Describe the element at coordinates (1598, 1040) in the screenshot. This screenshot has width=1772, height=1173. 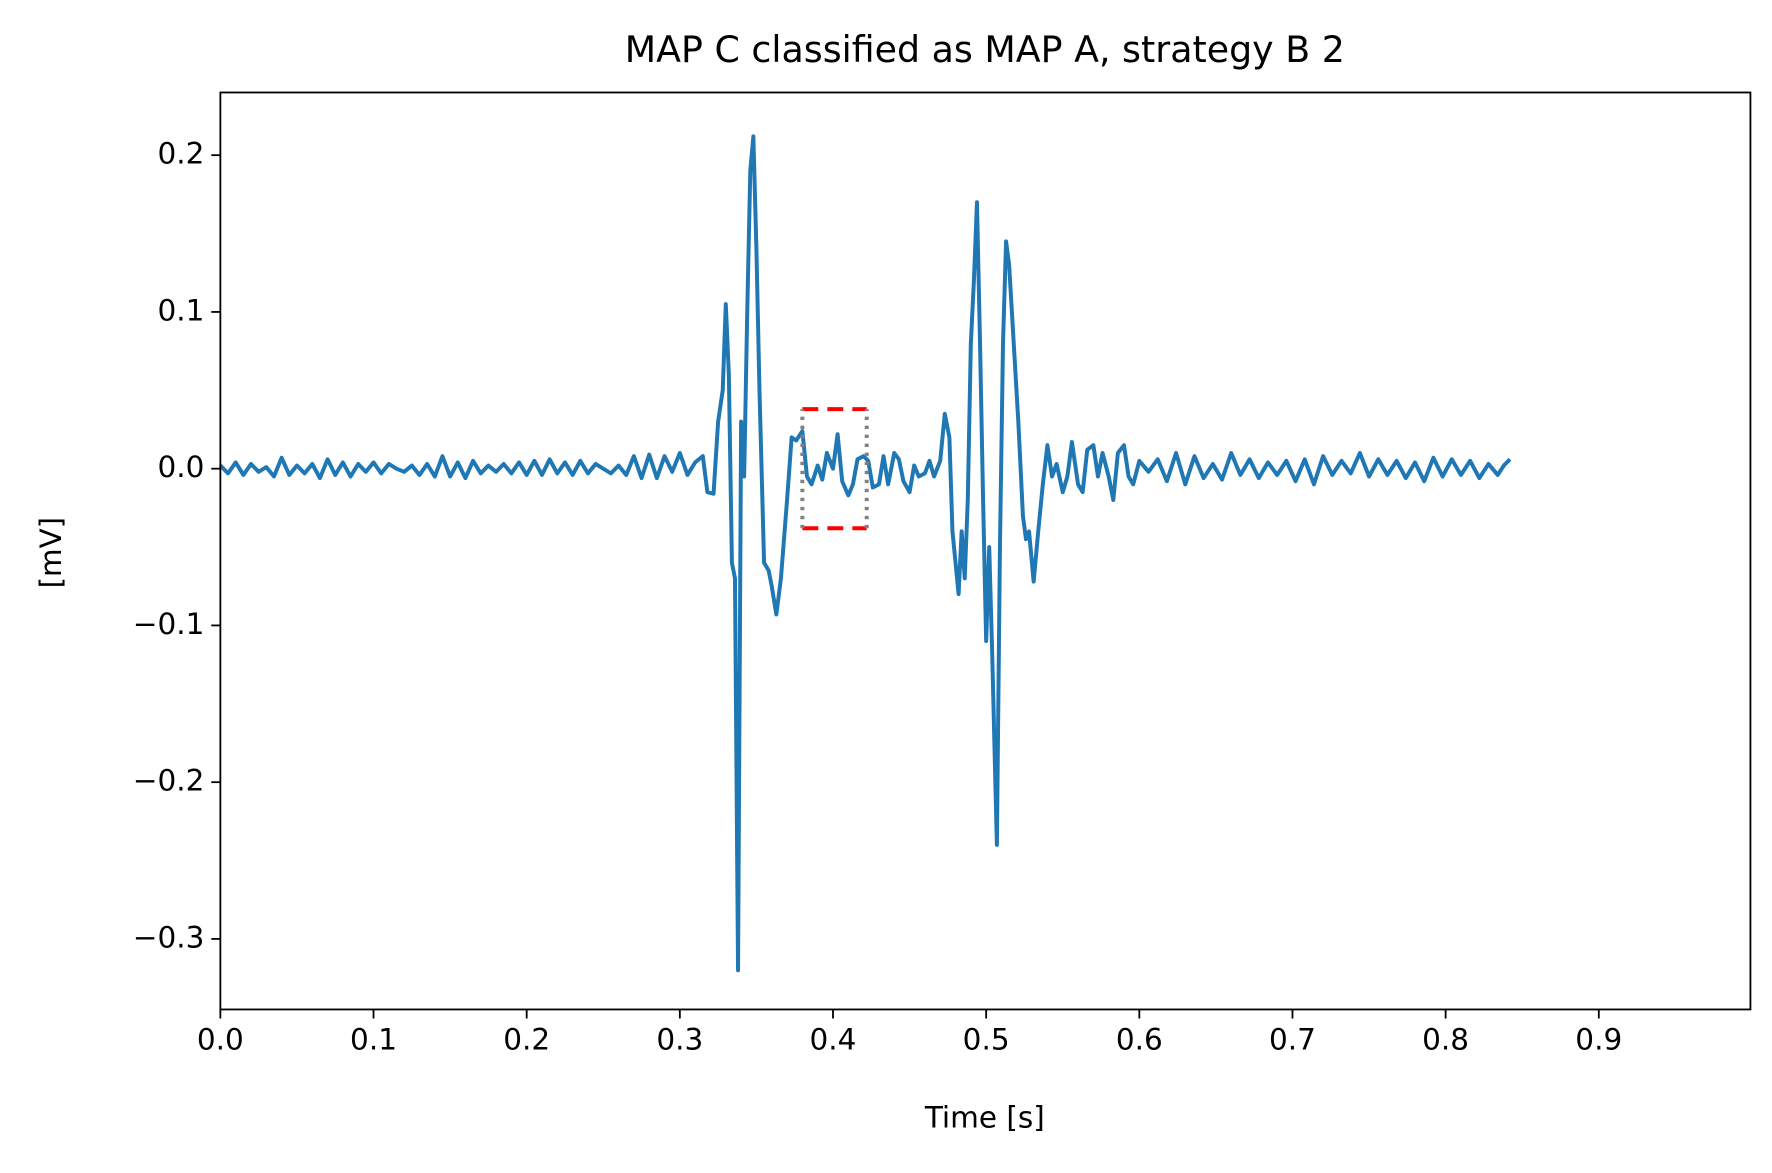
I see `x-tick-label: 0.9` at that location.